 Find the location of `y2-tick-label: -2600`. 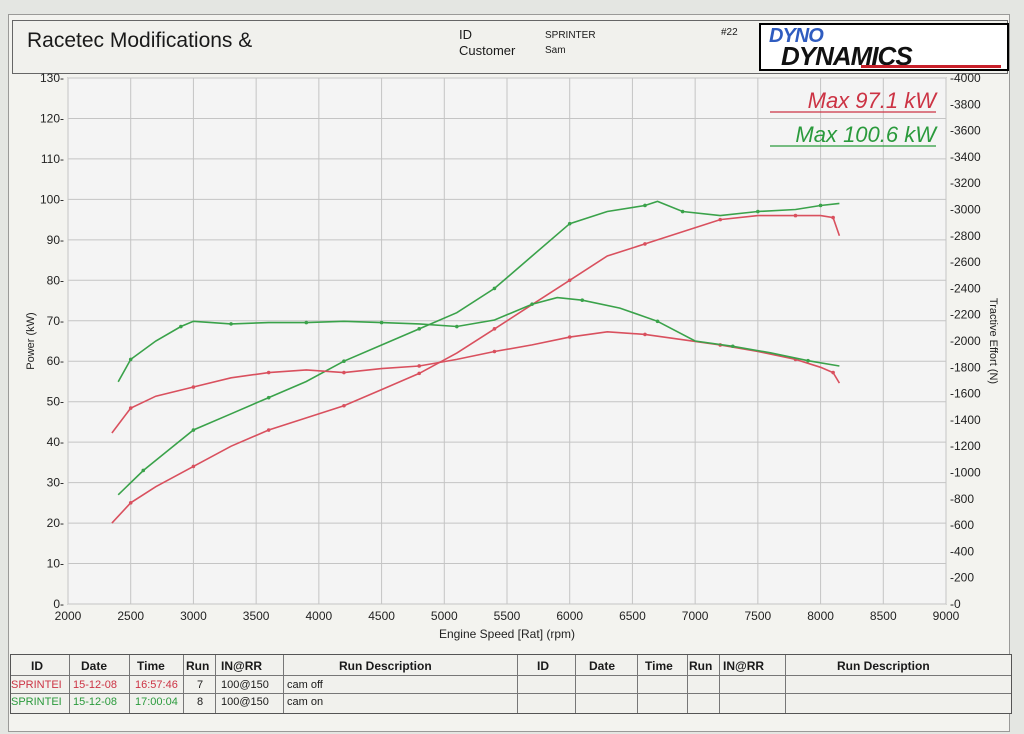

y2-tick-label: -2600 is located at coordinates (965, 262).